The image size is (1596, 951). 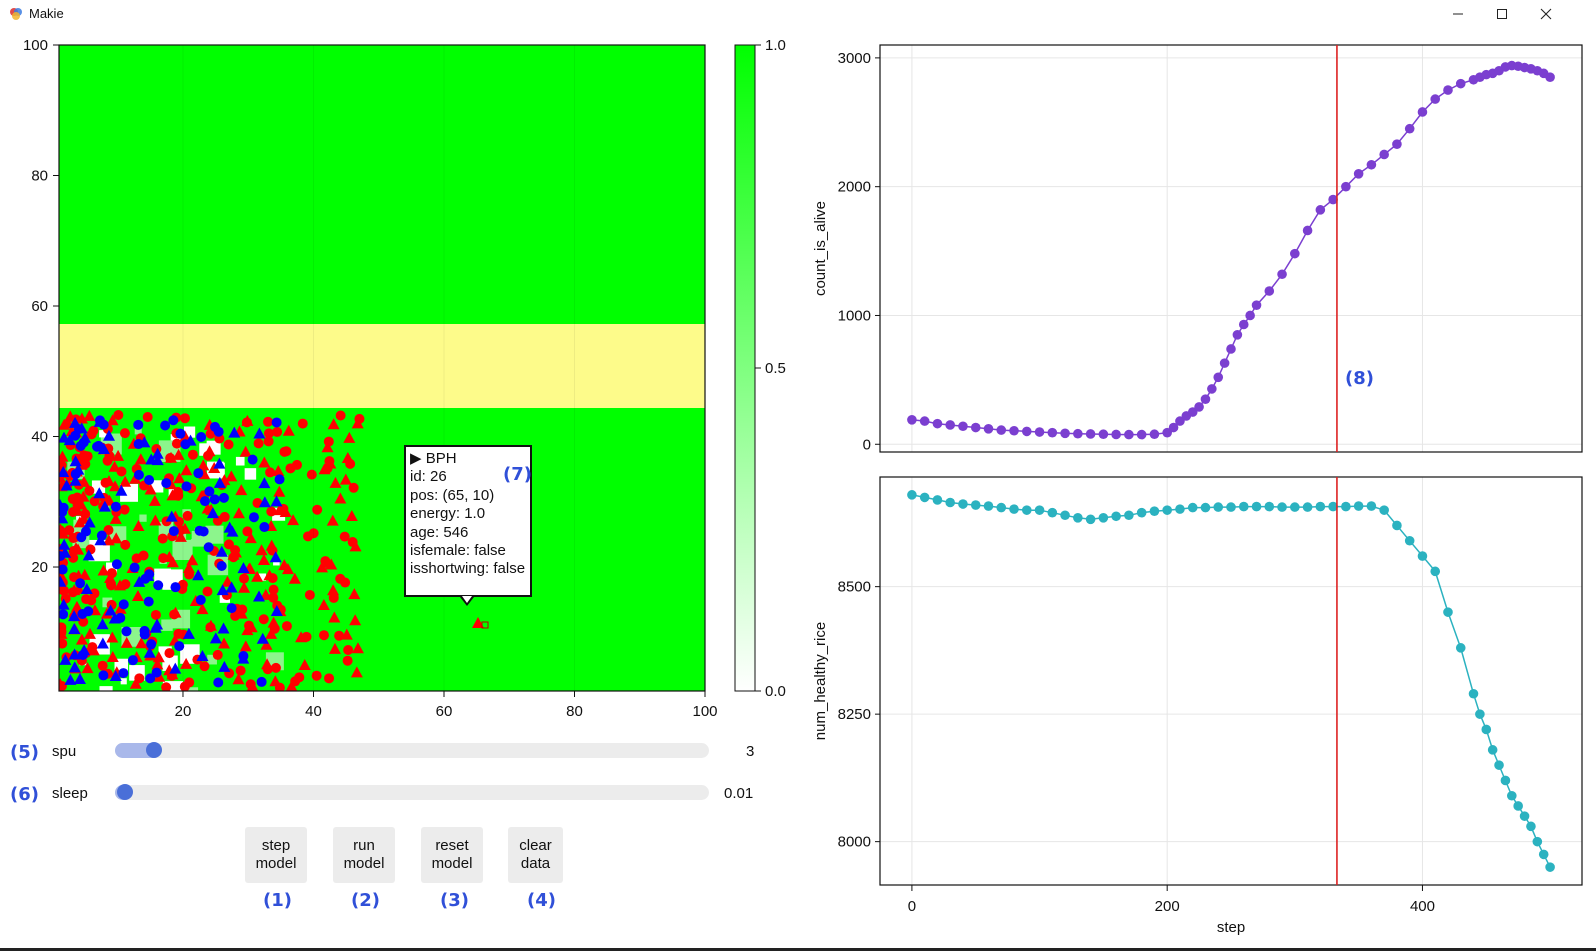 I want to click on selected-agent-marker, so click(x=478, y=622).